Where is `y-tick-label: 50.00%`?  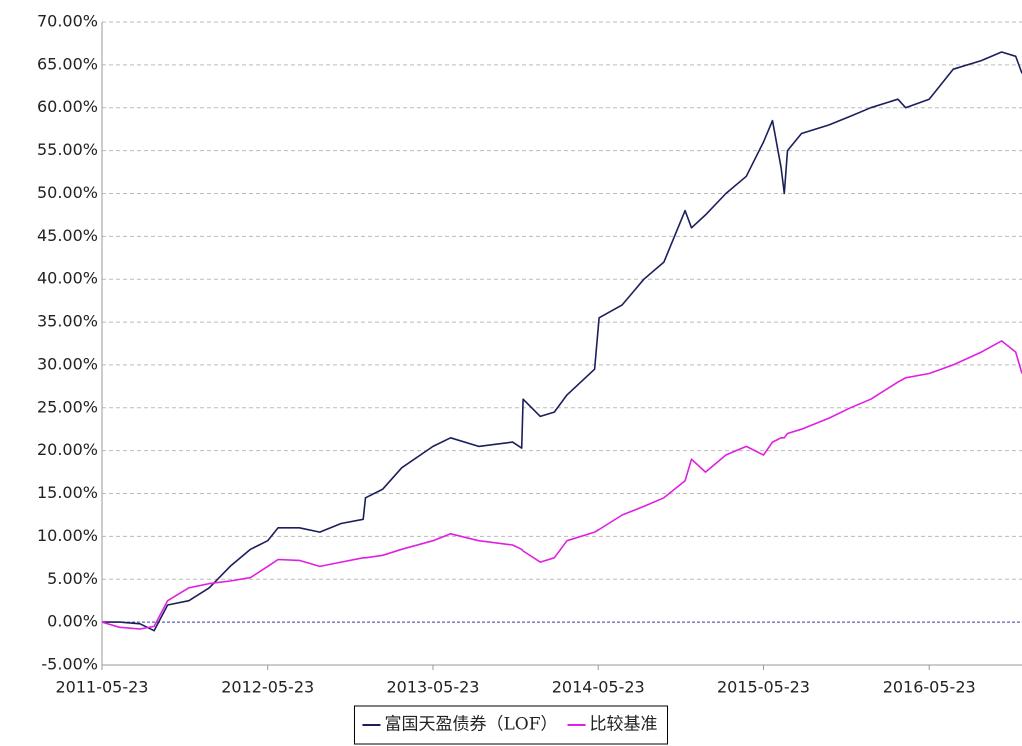 y-tick-label: 50.00% is located at coordinates (67, 192).